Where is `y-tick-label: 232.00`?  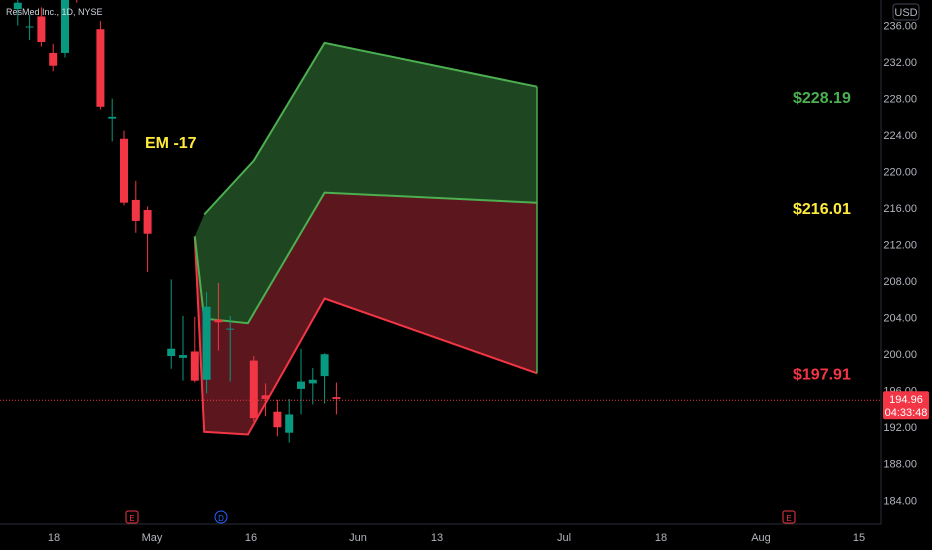 y-tick-label: 232.00 is located at coordinates (900, 63).